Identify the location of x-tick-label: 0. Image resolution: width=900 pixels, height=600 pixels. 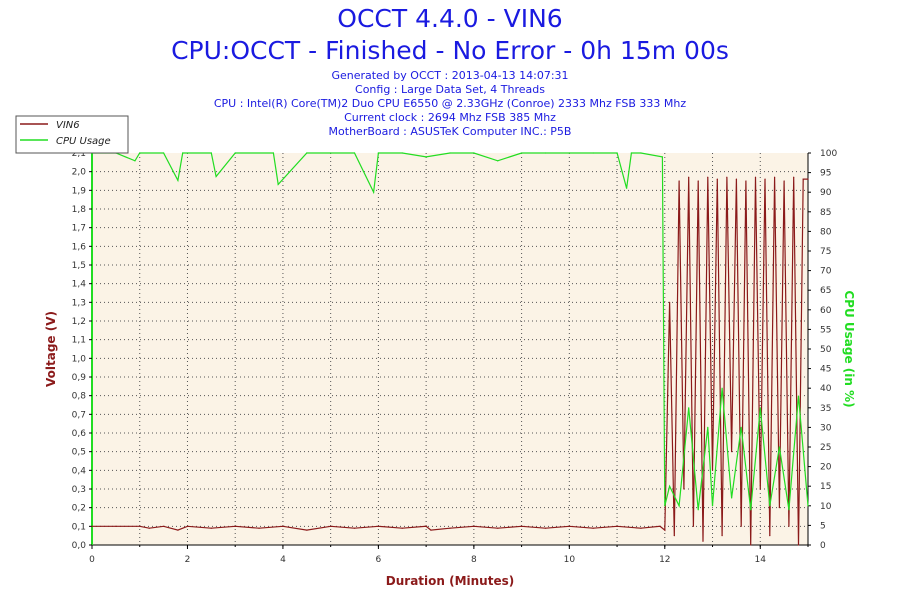
(92, 560).